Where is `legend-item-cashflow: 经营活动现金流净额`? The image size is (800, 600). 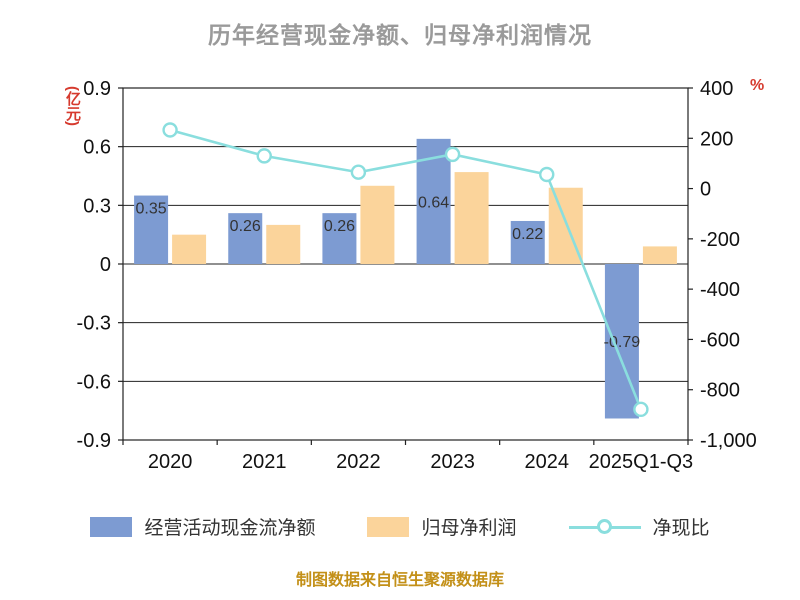 legend-item-cashflow: 经营活动现金流净额 is located at coordinates (202, 526).